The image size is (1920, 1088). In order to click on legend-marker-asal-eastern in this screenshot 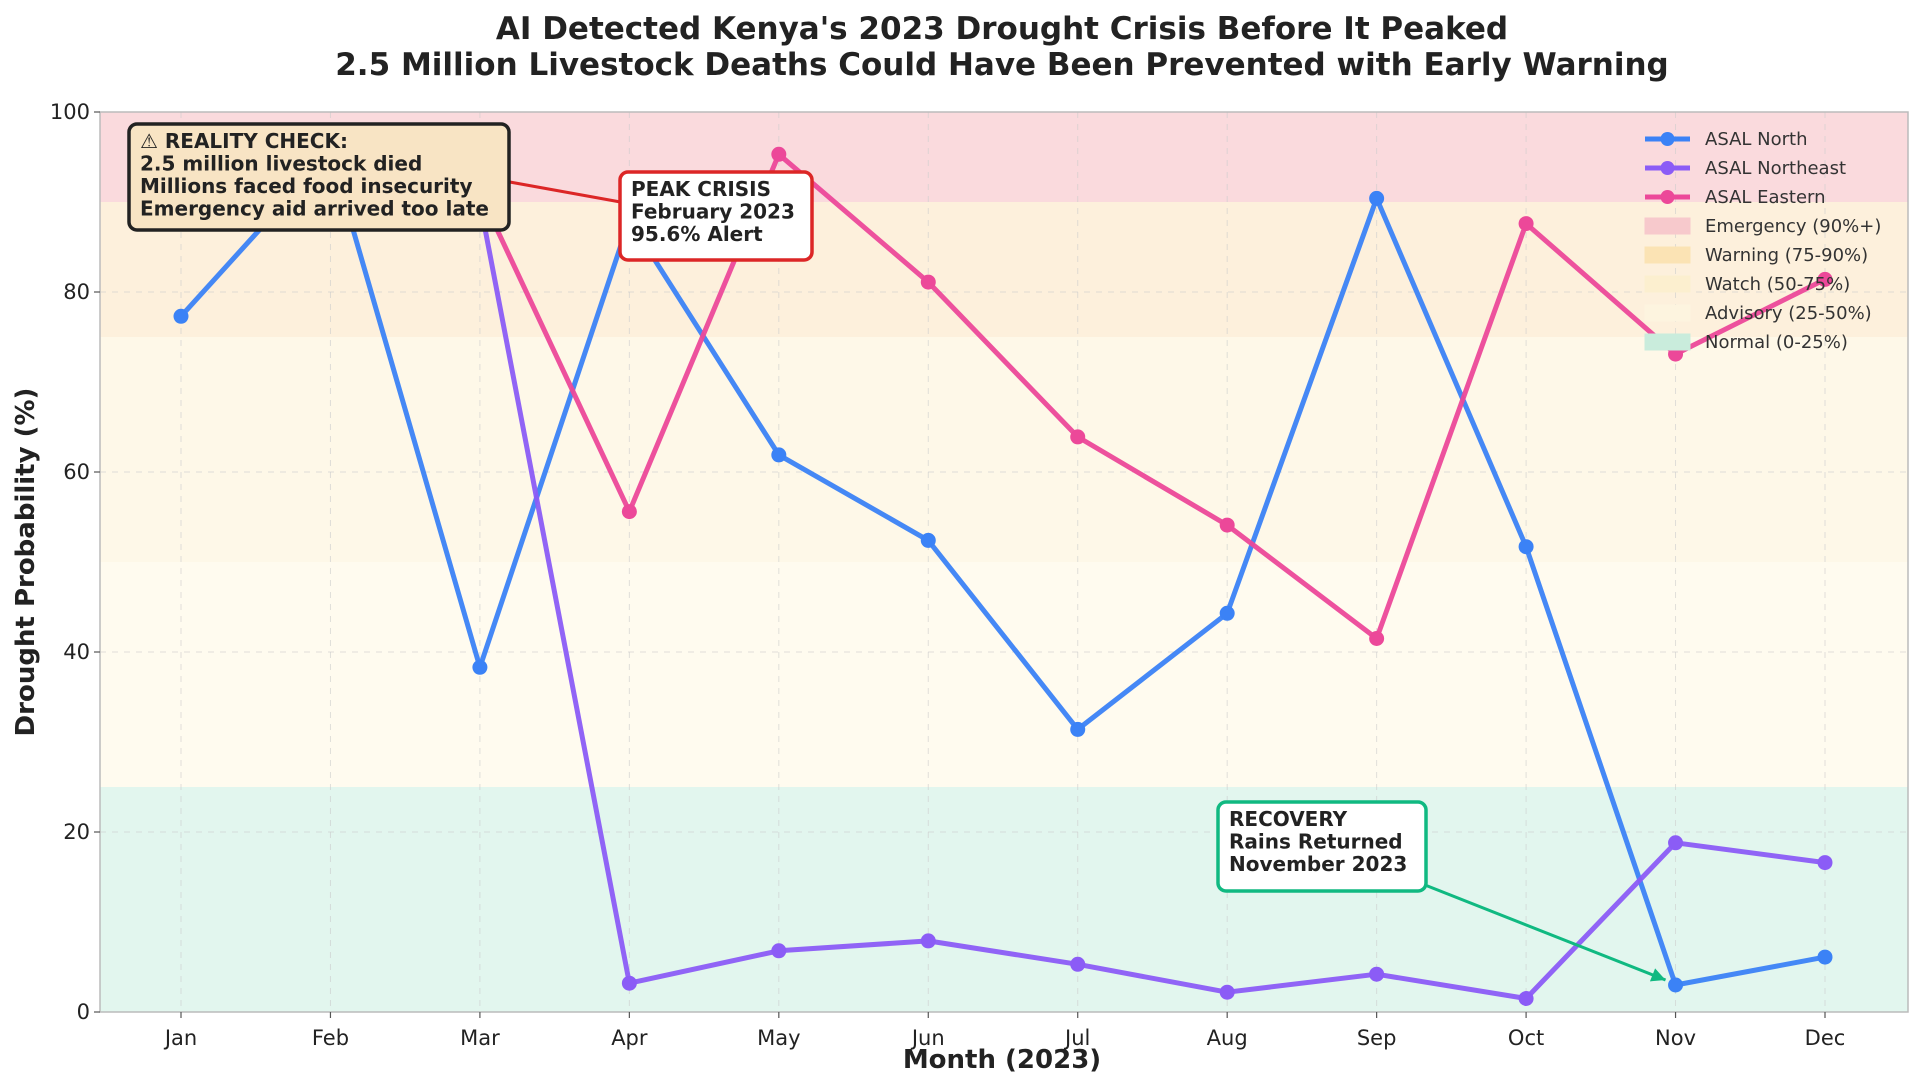, I will do `click(1667, 197)`.